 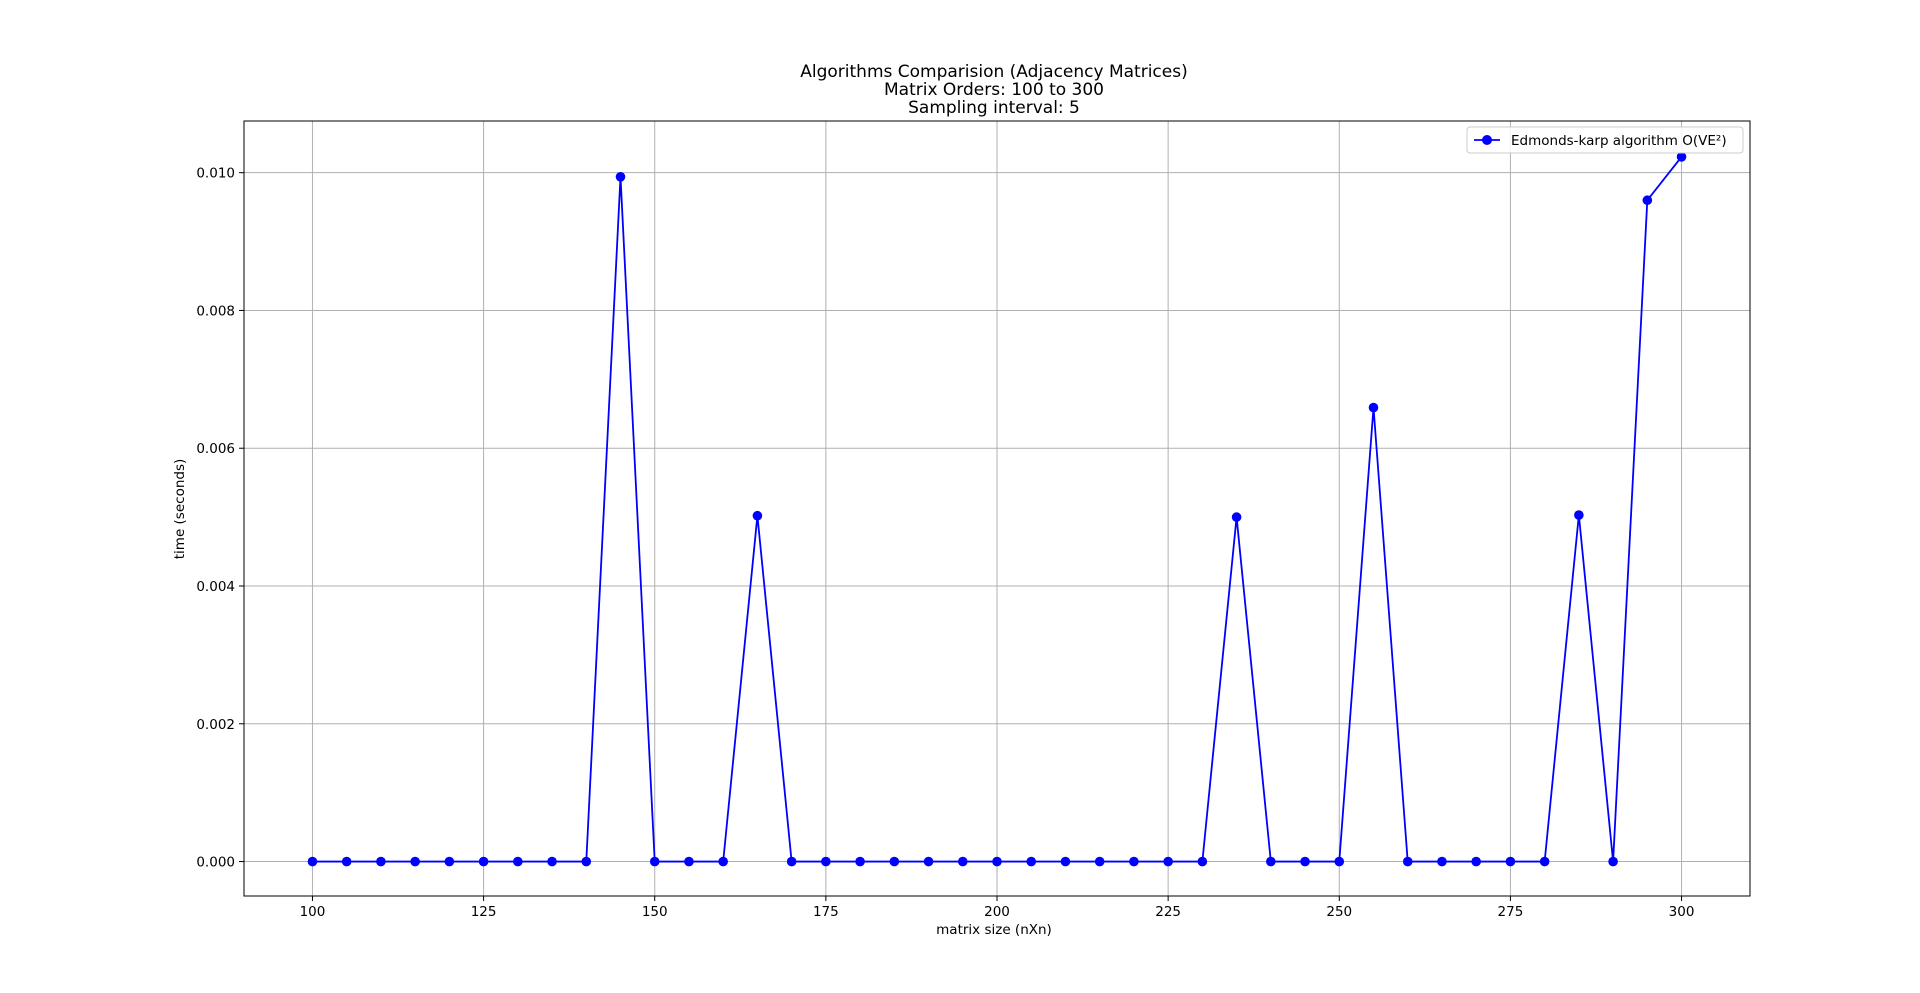 I want to click on y-tick-label: 0.002, so click(x=215, y=725).